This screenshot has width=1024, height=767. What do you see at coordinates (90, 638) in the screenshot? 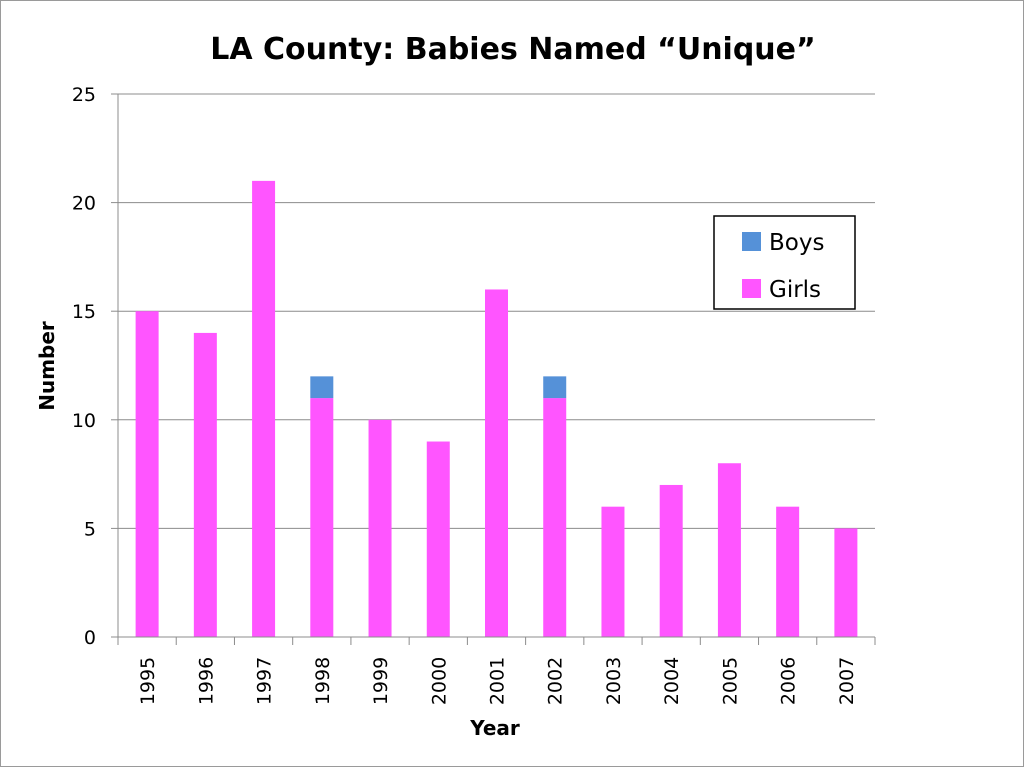
I see `y-tick-label: 0` at bounding box center [90, 638].